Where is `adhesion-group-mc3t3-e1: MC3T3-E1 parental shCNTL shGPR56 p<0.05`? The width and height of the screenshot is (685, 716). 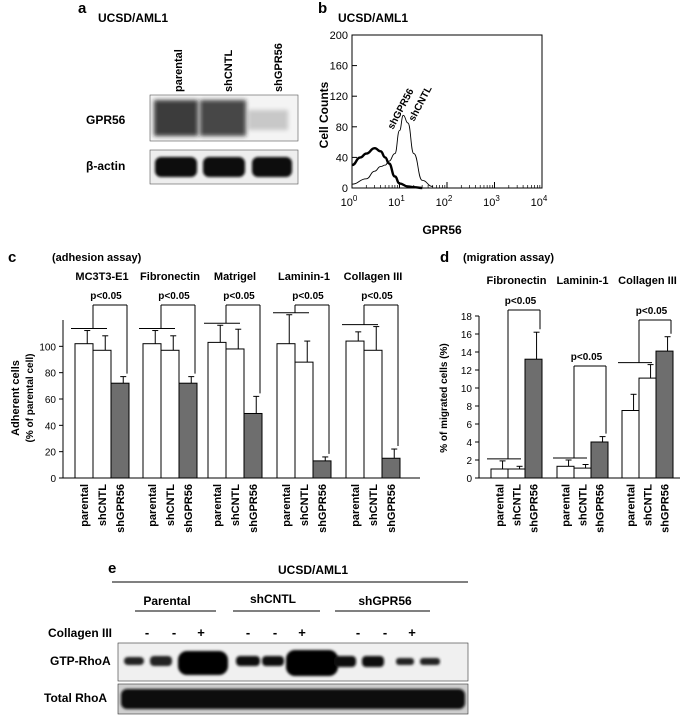
adhesion-group-mc3t3-e1: MC3T3-E1 parental shCNTL shGPR56 p<0.05 is located at coordinates (100, 402).